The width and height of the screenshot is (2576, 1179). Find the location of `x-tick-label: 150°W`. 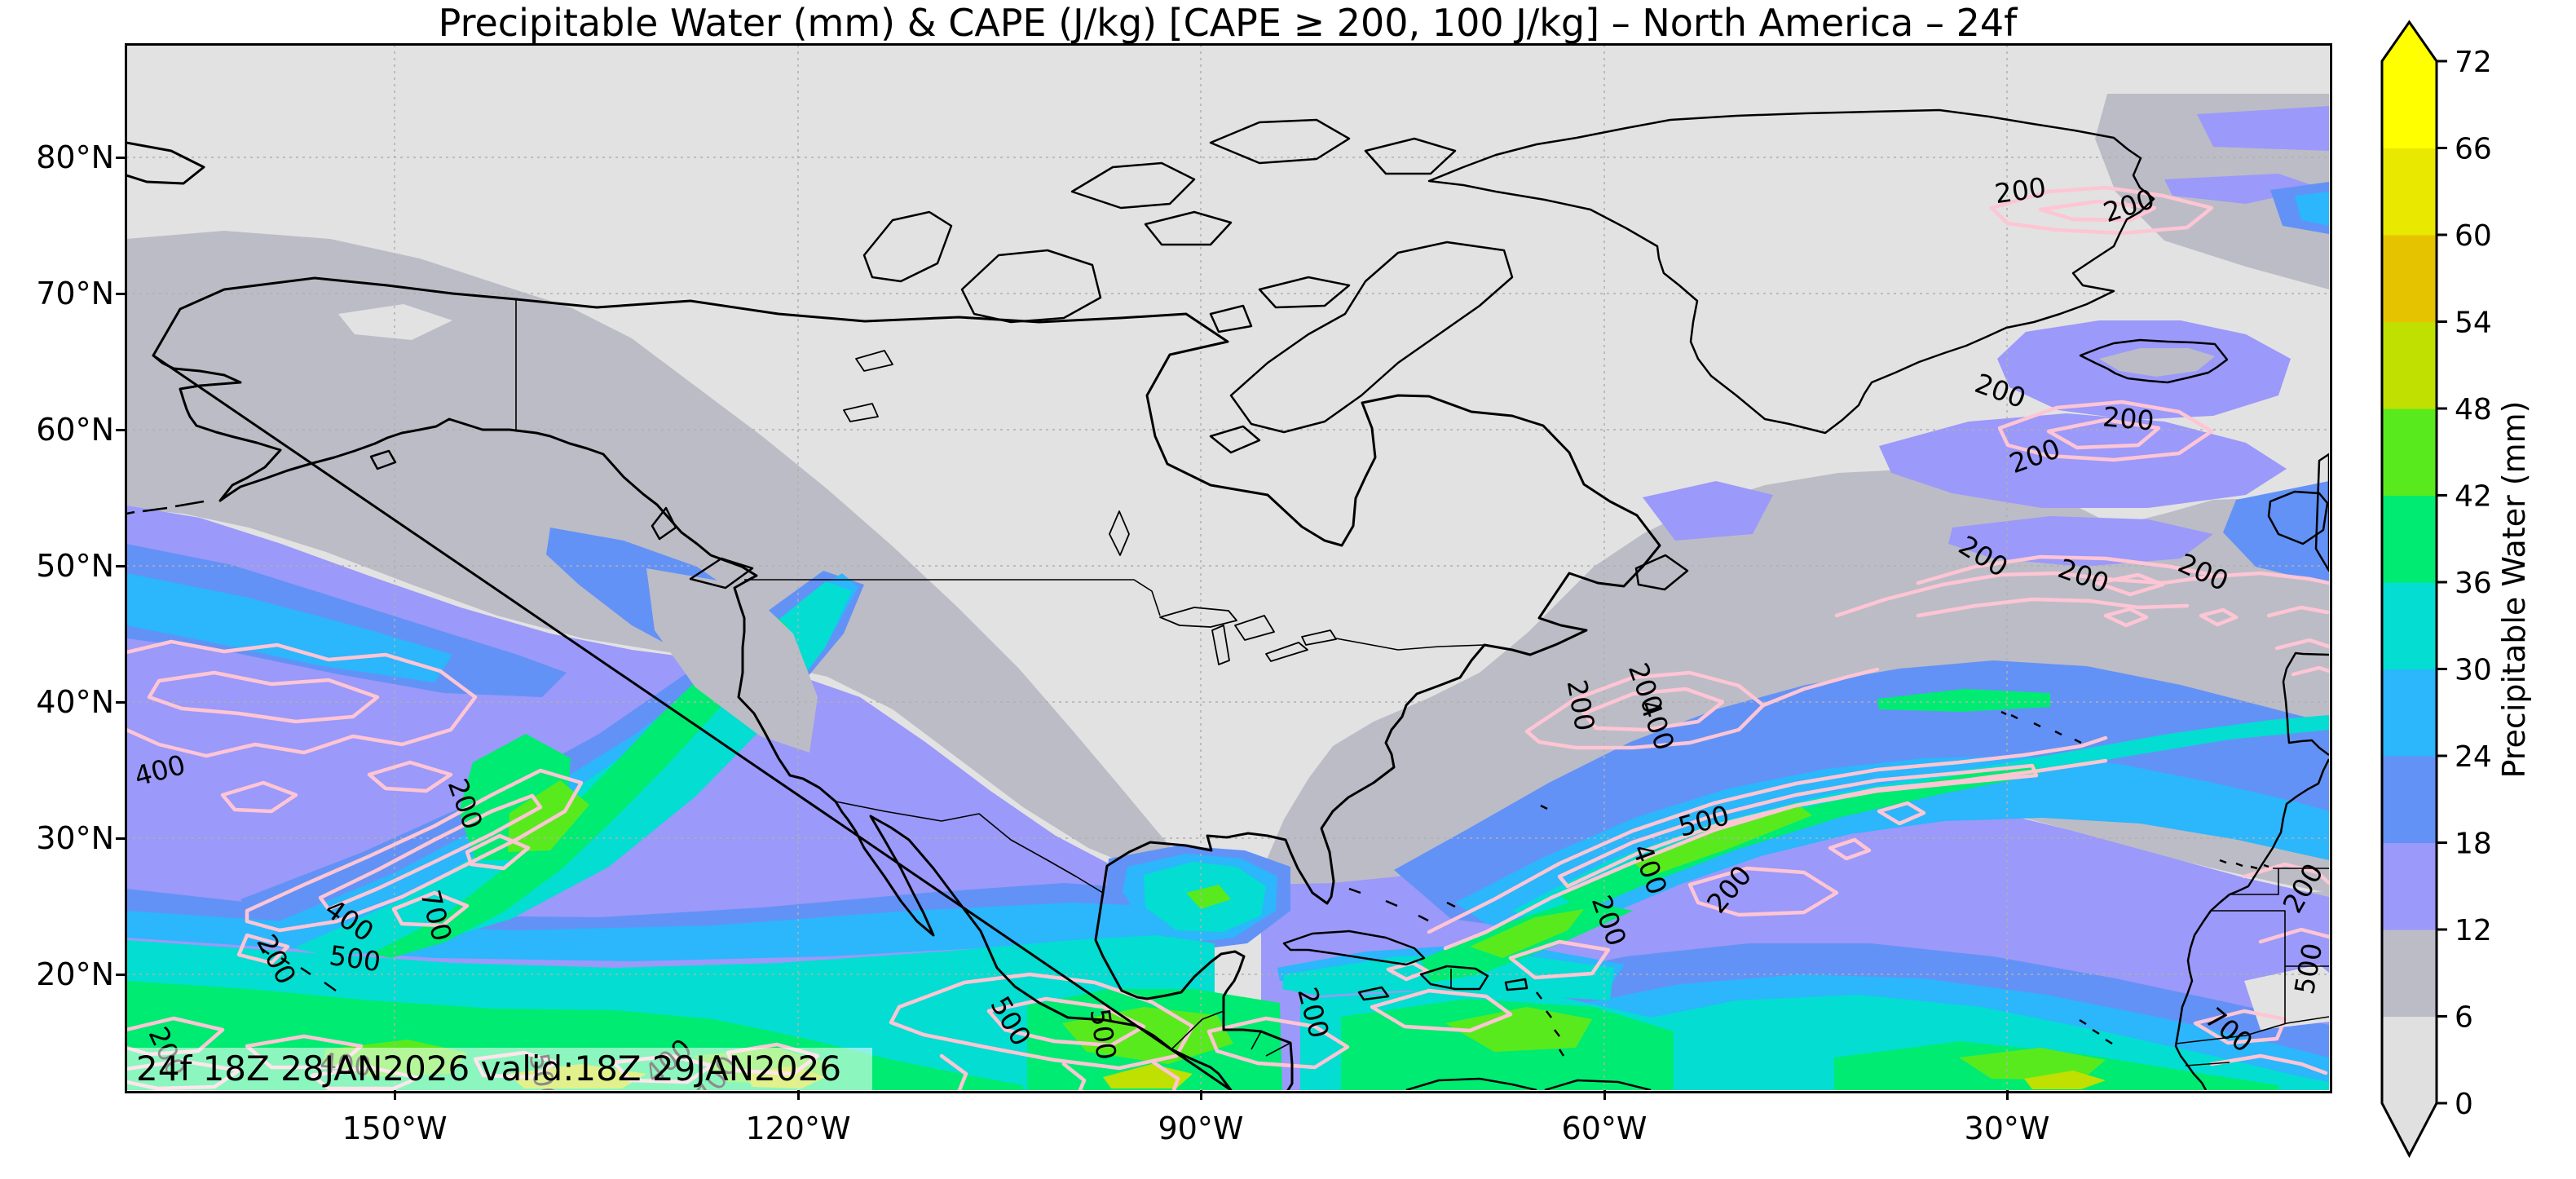

x-tick-label: 150°W is located at coordinates (395, 1128).